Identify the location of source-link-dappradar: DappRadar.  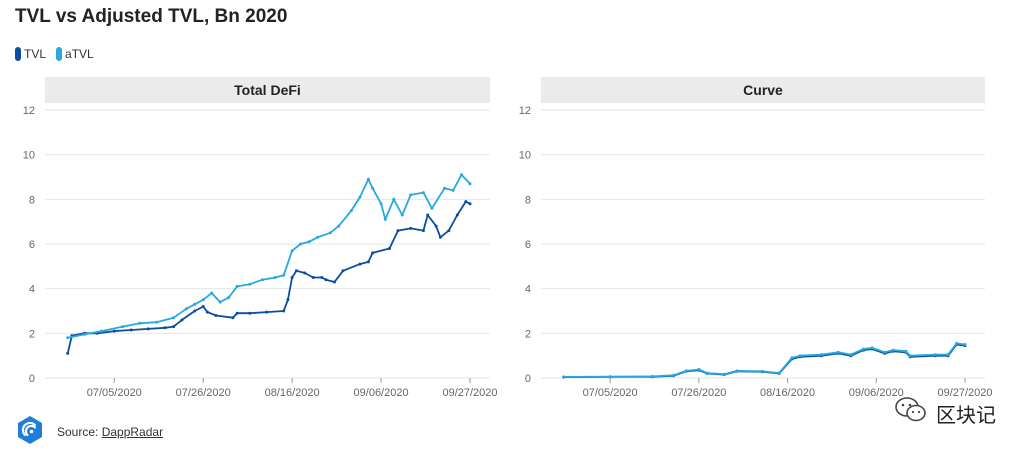
(132, 431).